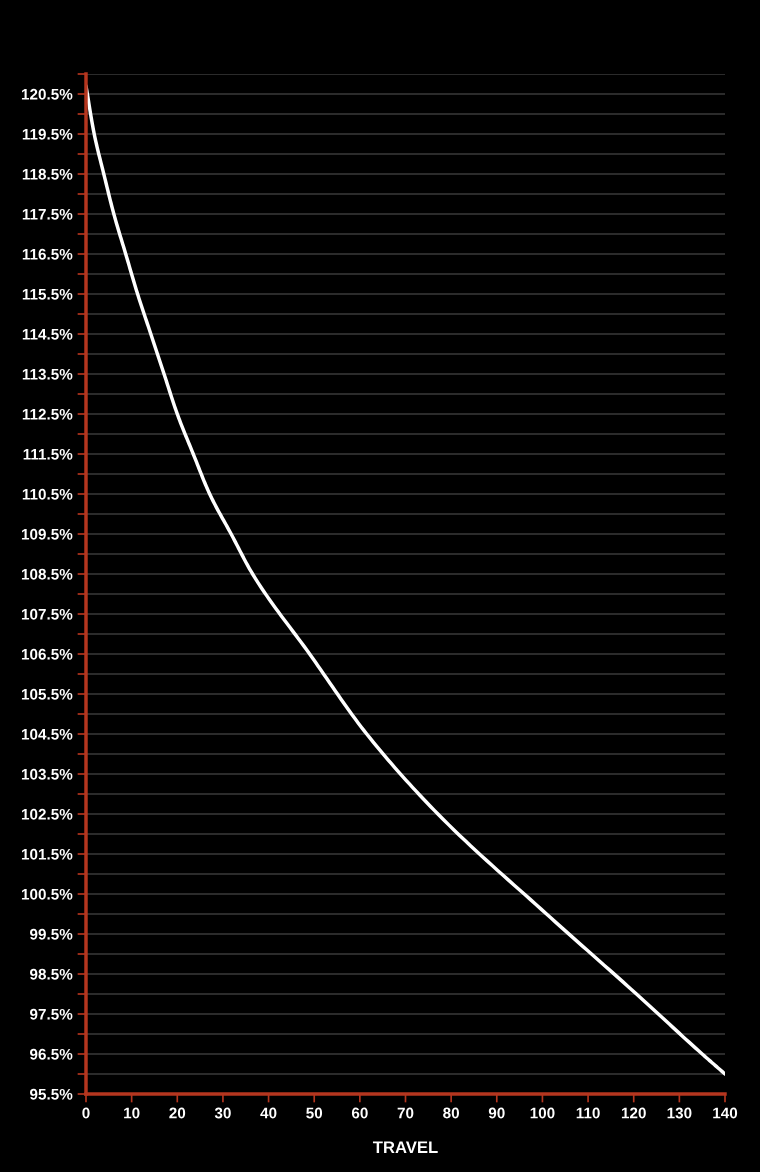  I want to click on y-tick-label: 104.5%, so click(47, 734).